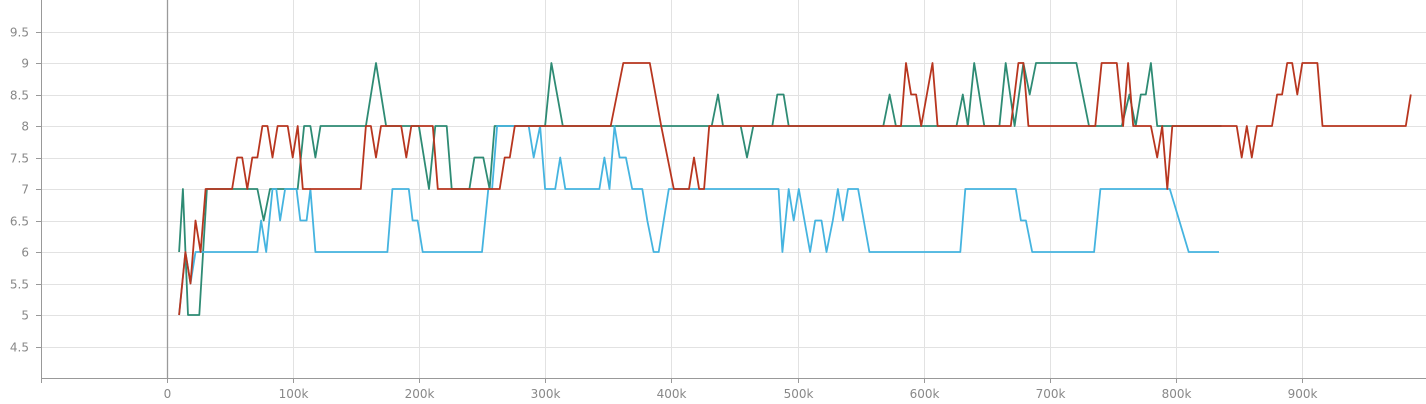 Image resolution: width=1426 pixels, height=404 pixels. I want to click on x-tick-label: 0, so click(168, 393).